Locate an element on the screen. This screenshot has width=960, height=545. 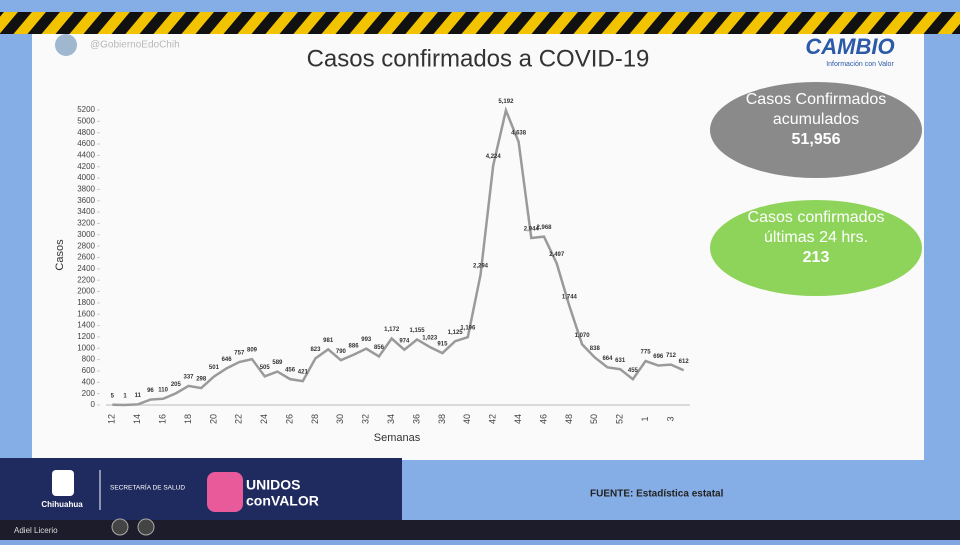
slogan-1: UNIDOS is located at coordinates (273, 485).